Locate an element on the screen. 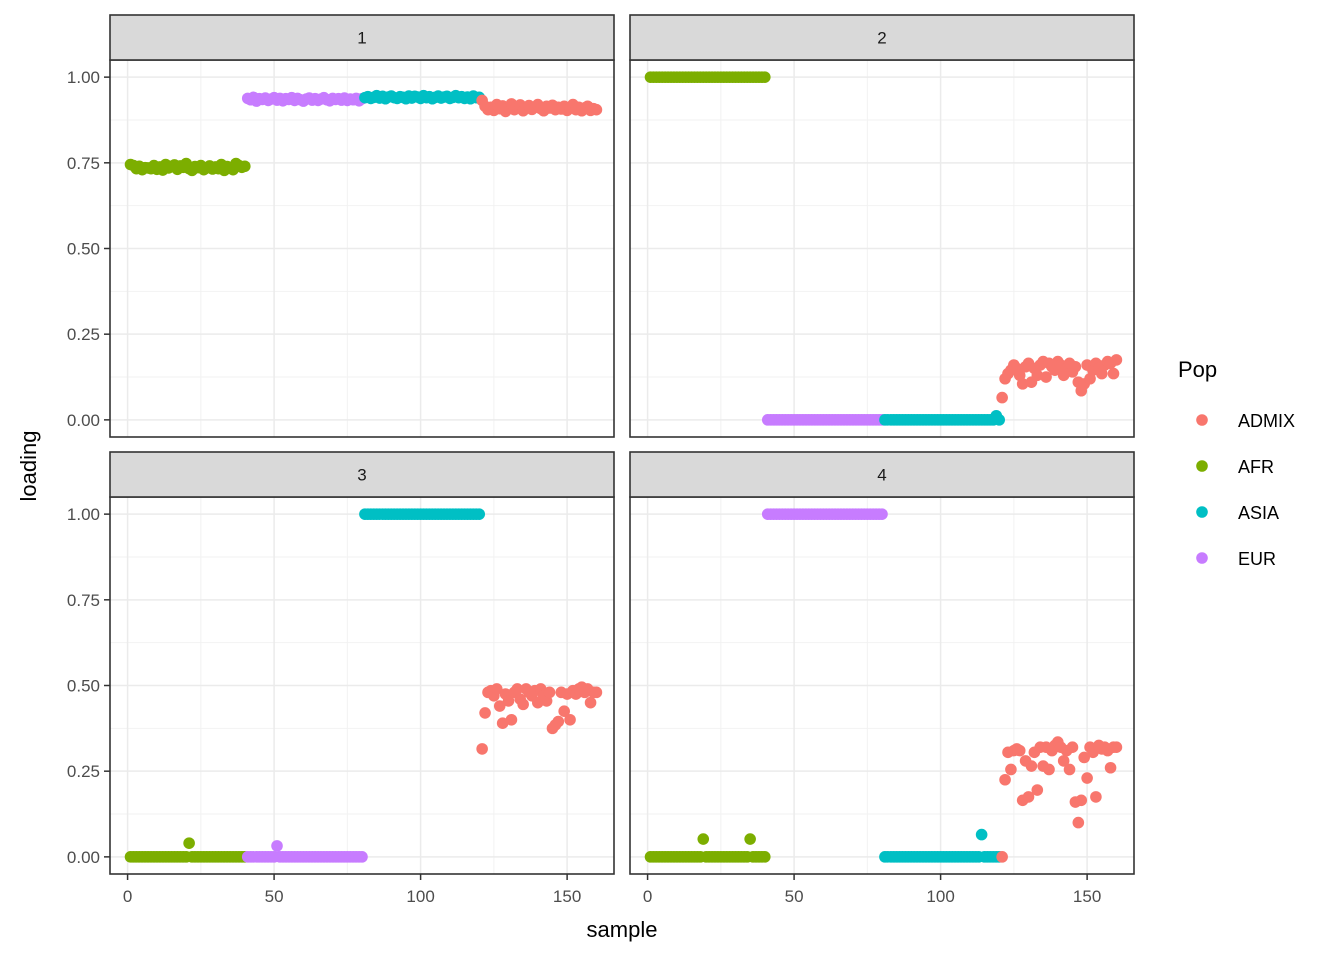 Image resolution: width=1344 pixels, height=960 pixels. x-axis-title: sample is located at coordinates (622, 929).